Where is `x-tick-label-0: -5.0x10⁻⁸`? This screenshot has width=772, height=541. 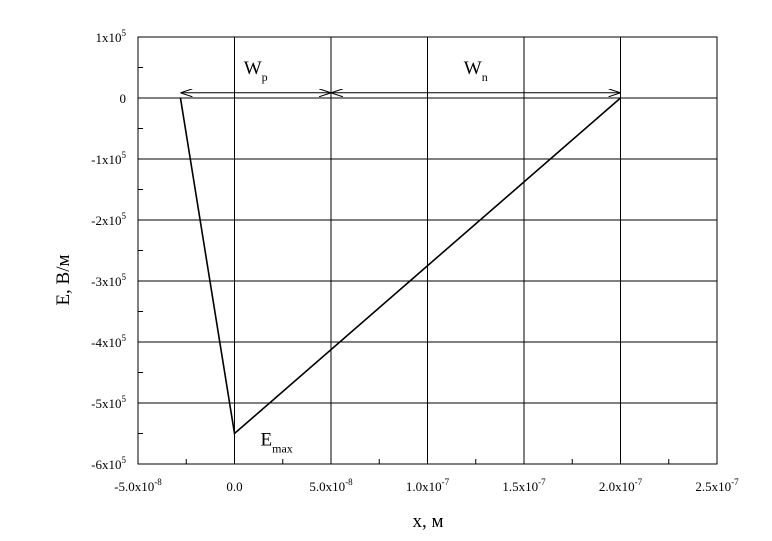
x-tick-label-0: -5.0x10⁻⁸ is located at coordinates (138, 485).